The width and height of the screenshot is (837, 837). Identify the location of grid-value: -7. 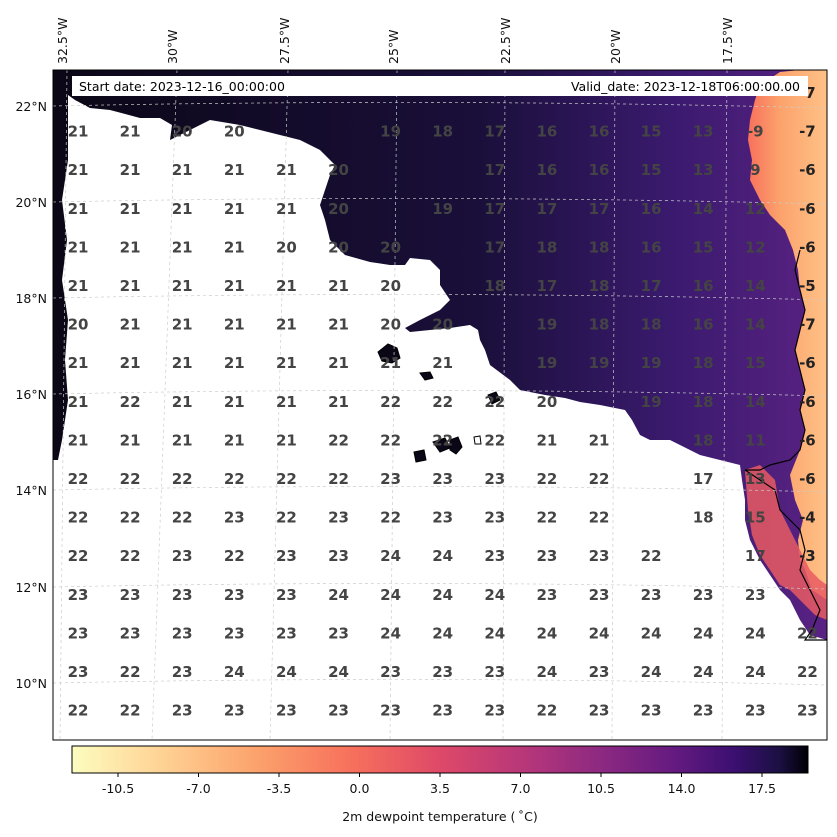
(807, 325).